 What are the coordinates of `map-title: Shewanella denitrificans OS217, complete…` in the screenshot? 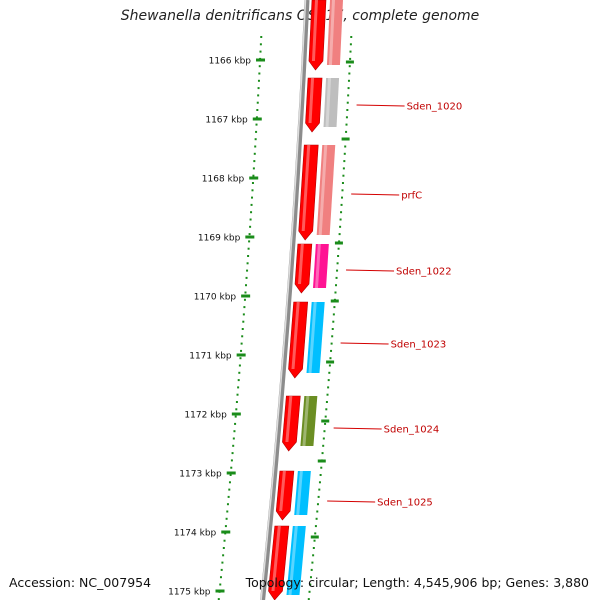 It's located at (300, 16).